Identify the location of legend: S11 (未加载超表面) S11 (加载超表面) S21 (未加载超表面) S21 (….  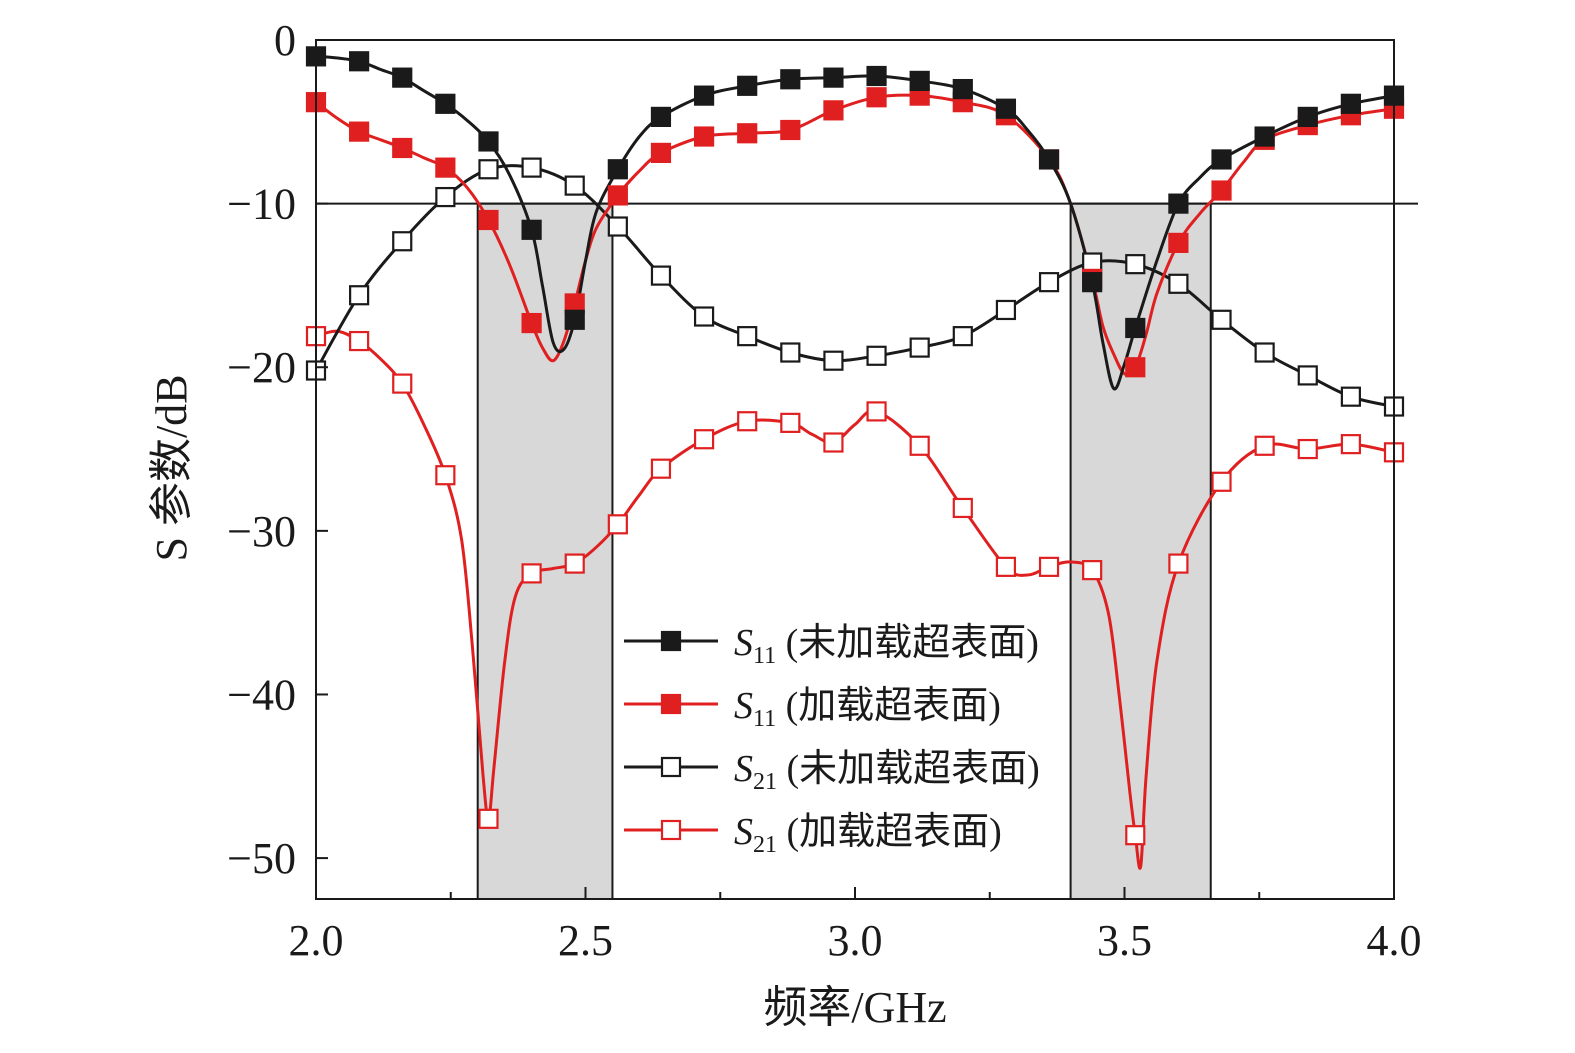
(832, 740).